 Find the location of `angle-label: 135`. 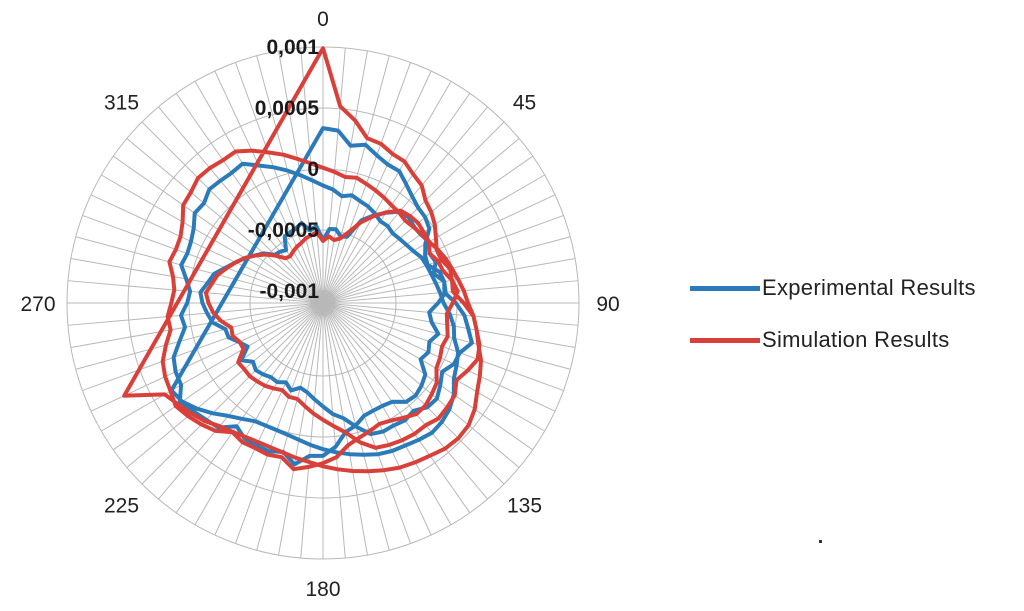

angle-label: 135 is located at coordinates (524, 506).